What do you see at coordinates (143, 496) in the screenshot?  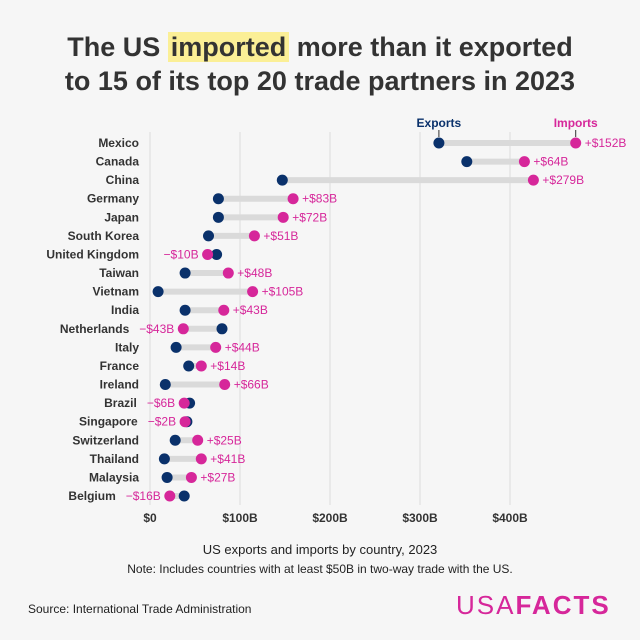 I see `data-label: −$16B` at bounding box center [143, 496].